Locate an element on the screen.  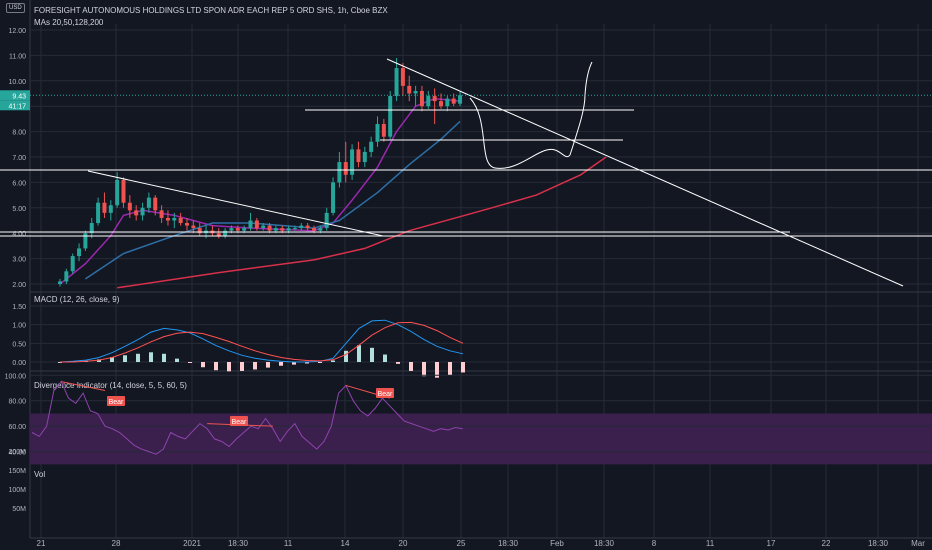
y-tick-label: 200M is located at coordinates (17, 452).